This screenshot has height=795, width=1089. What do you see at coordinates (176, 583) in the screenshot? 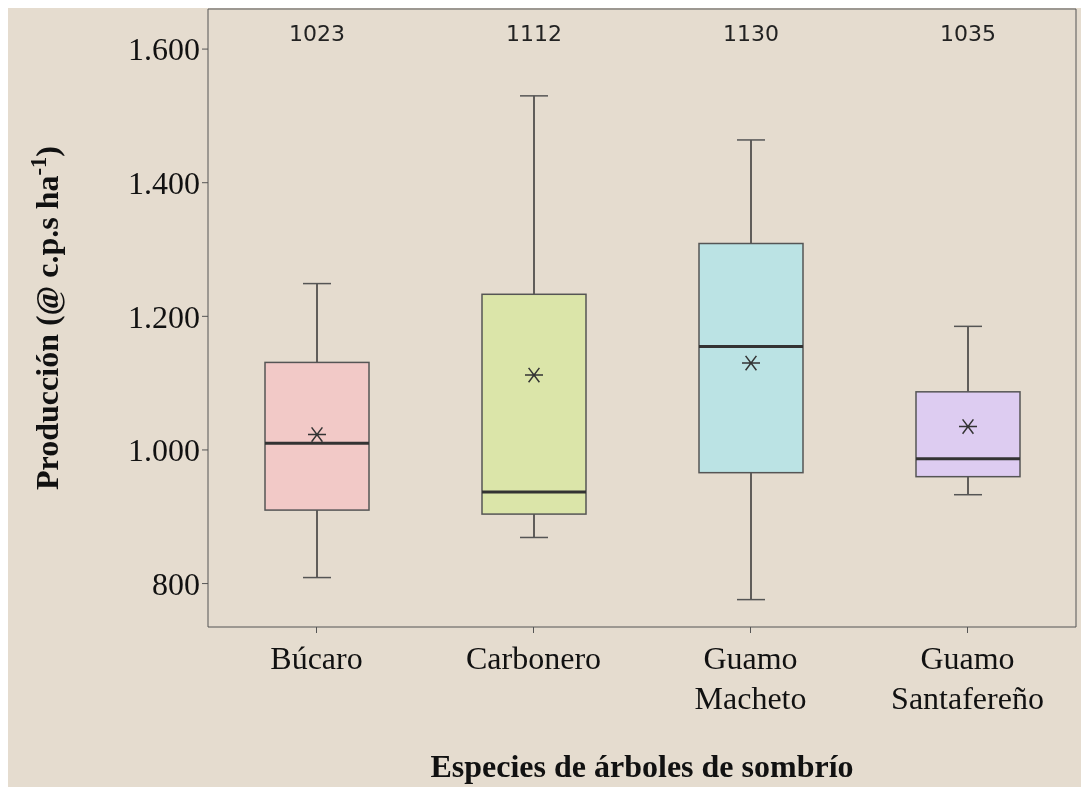
I see `y-tick-label: 800` at bounding box center [176, 583].